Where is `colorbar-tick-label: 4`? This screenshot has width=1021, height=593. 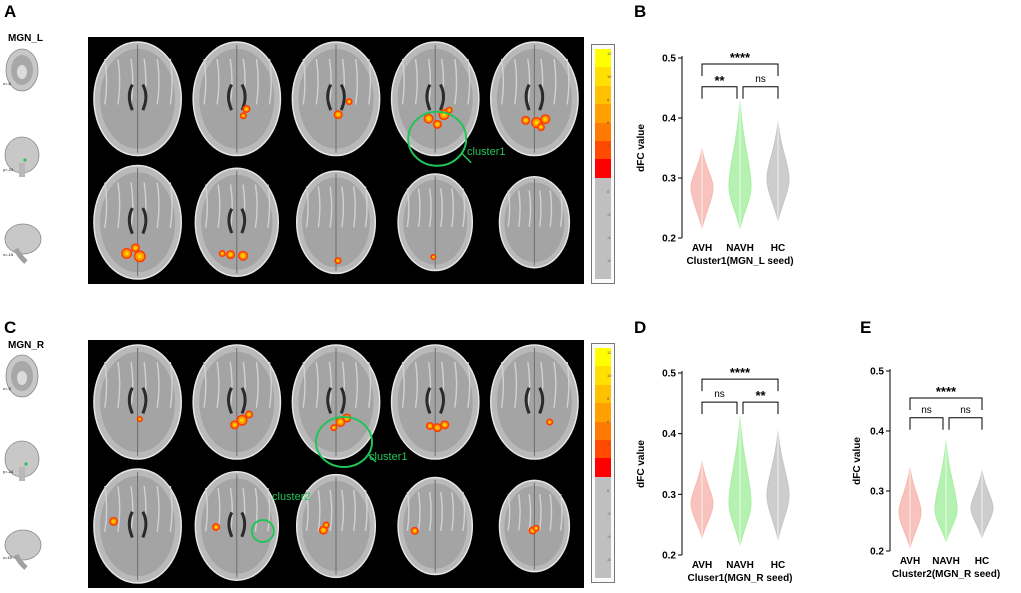
colorbar-tick-label: 4 is located at coordinates (608, 444).